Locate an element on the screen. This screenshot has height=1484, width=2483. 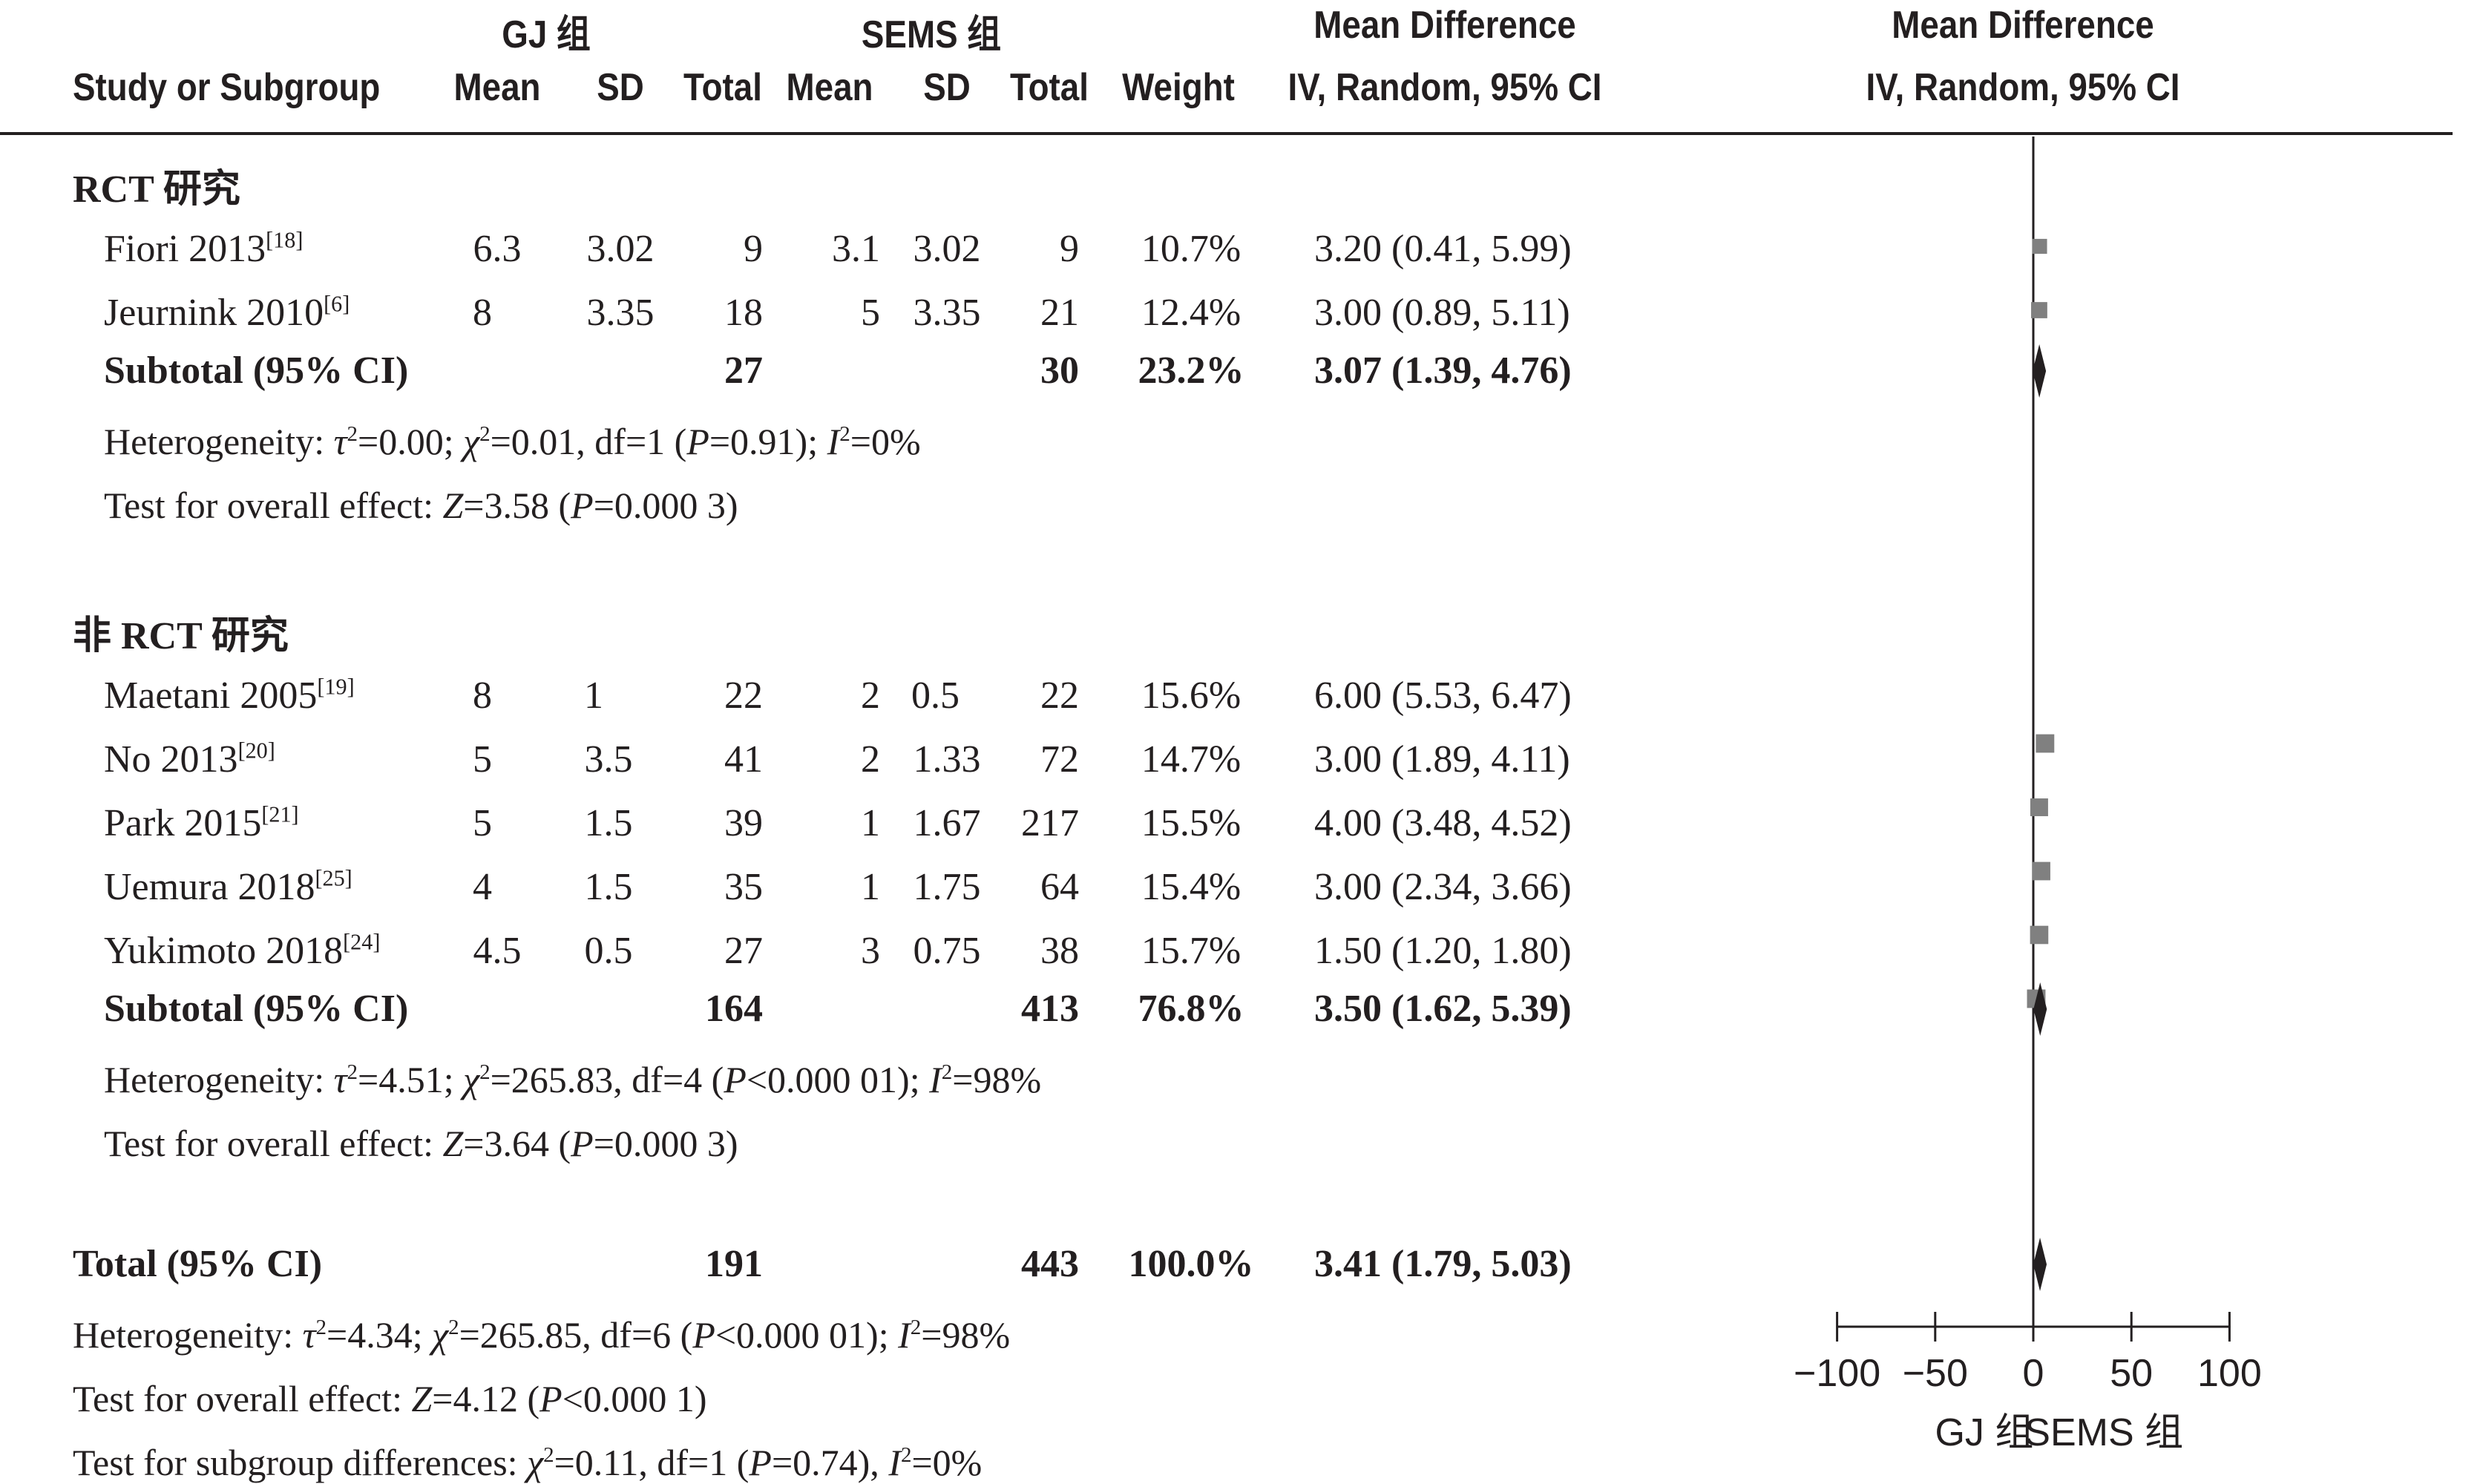
total2-cell: 64 is located at coordinates (1059, 887).